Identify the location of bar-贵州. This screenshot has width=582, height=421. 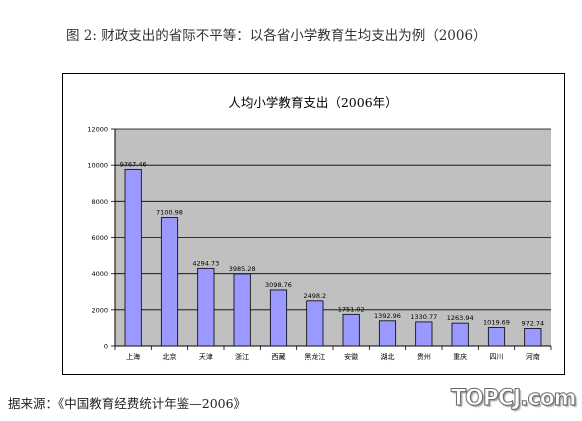
(424, 334).